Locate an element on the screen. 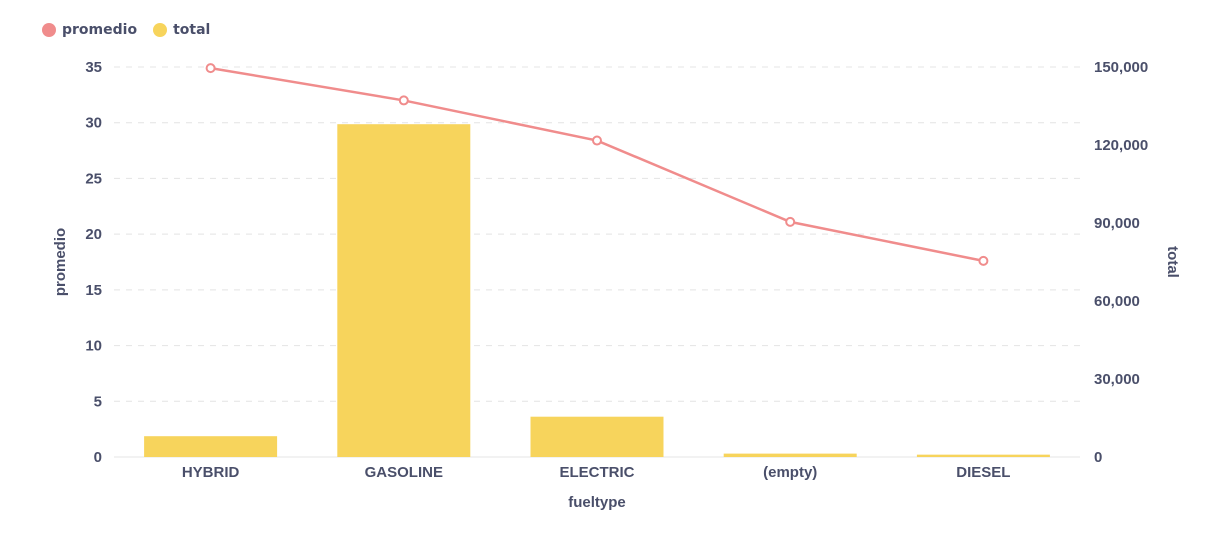 The height and width of the screenshot is (540, 1215). y2-tick-label: 0 is located at coordinates (1098, 457).